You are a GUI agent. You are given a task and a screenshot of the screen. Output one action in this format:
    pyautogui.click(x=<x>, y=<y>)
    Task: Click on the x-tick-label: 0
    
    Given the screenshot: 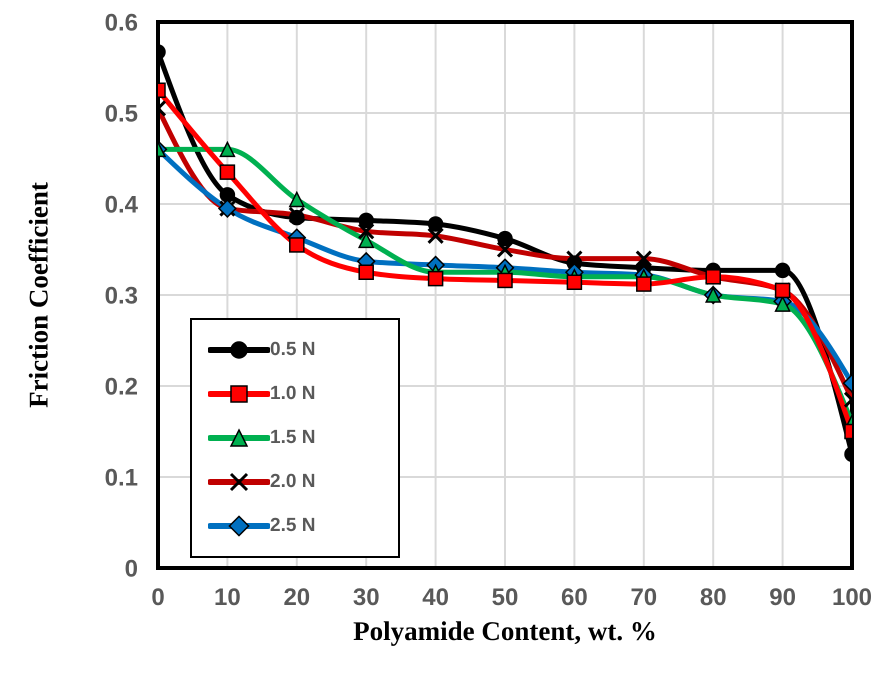 What is the action you would take?
    pyautogui.click(x=158, y=598)
    